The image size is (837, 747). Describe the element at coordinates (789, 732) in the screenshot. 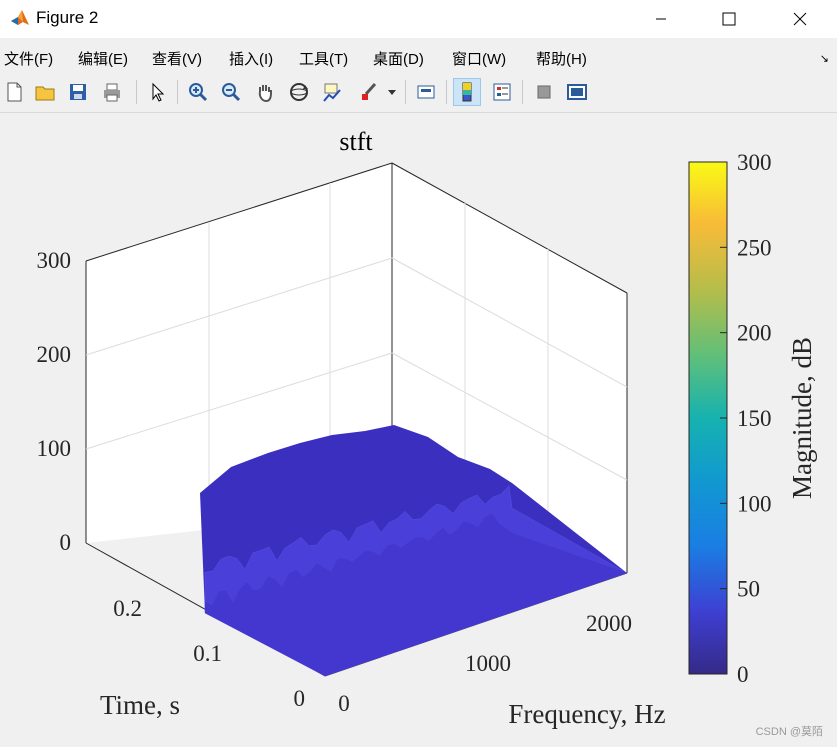

I see `watermark: CSDN @莫陌` at that location.